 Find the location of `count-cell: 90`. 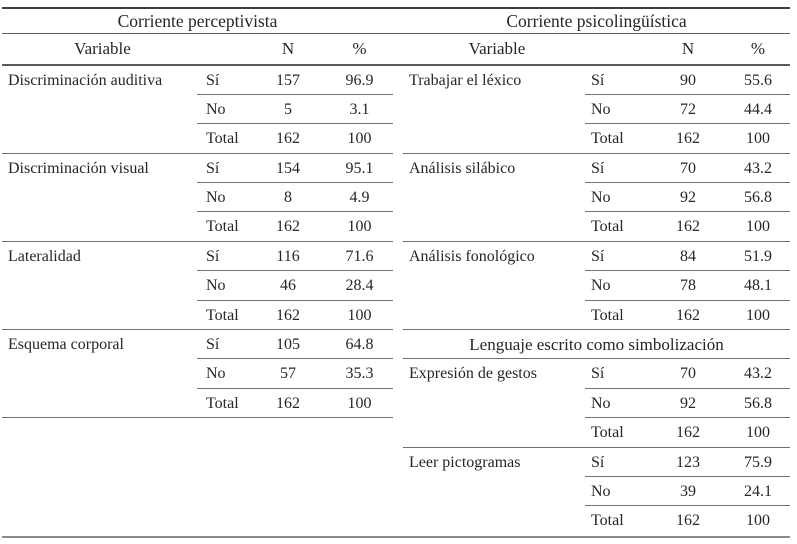

count-cell: 90 is located at coordinates (688, 80).